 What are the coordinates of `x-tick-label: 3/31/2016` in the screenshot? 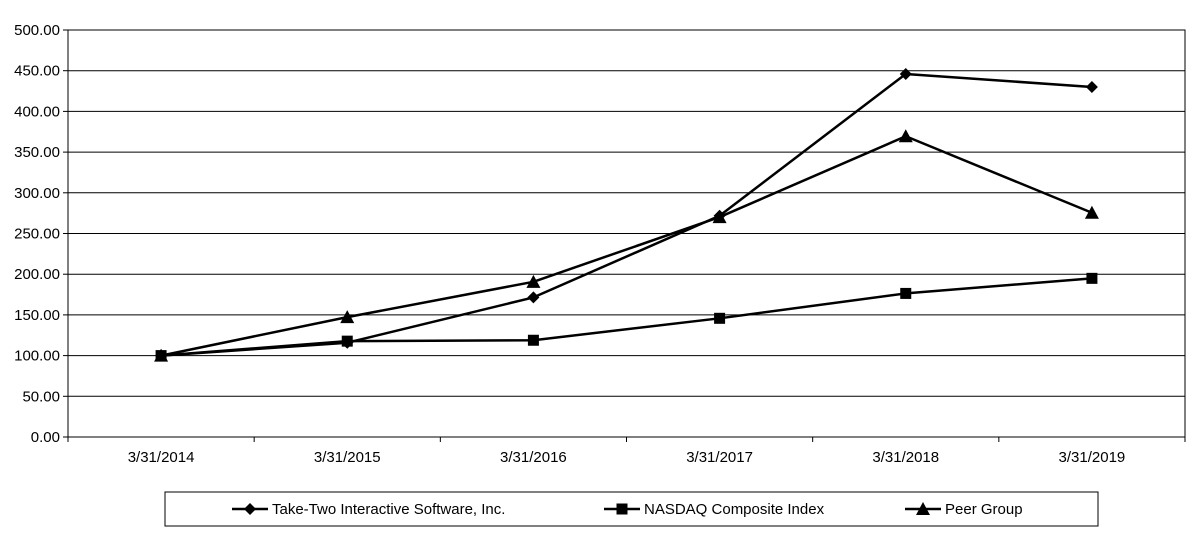 It's located at (533, 457).